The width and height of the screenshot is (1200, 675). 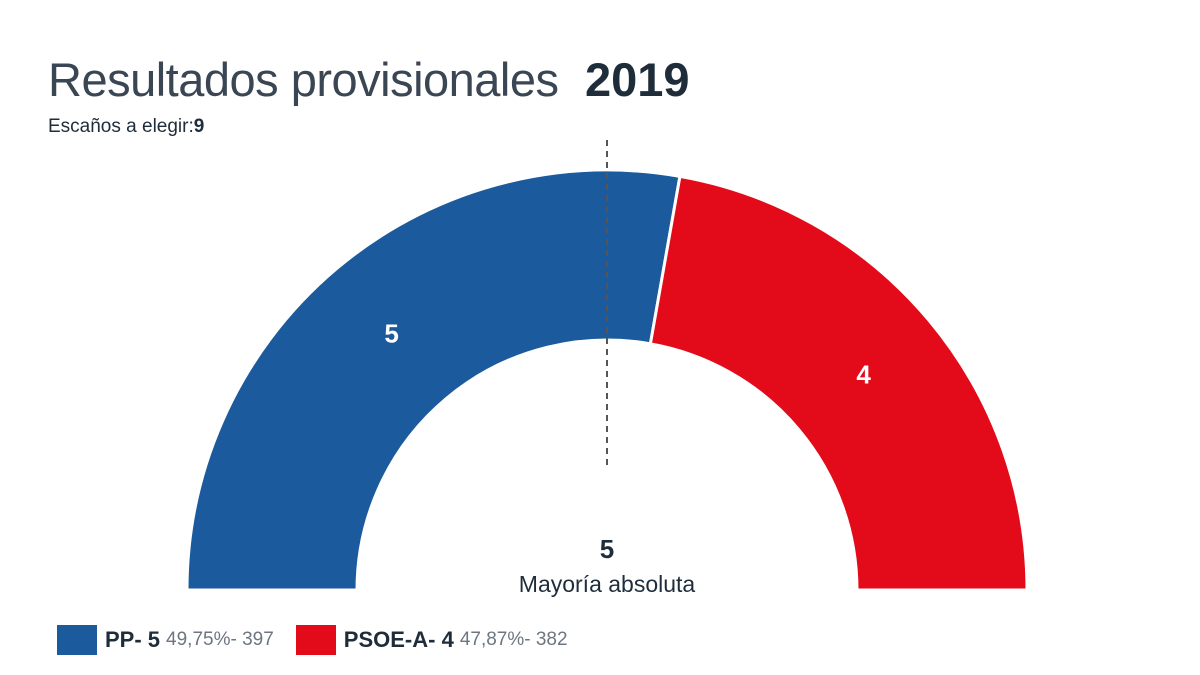 What do you see at coordinates (637, 79) in the screenshot?
I see `title-year: 2019` at bounding box center [637, 79].